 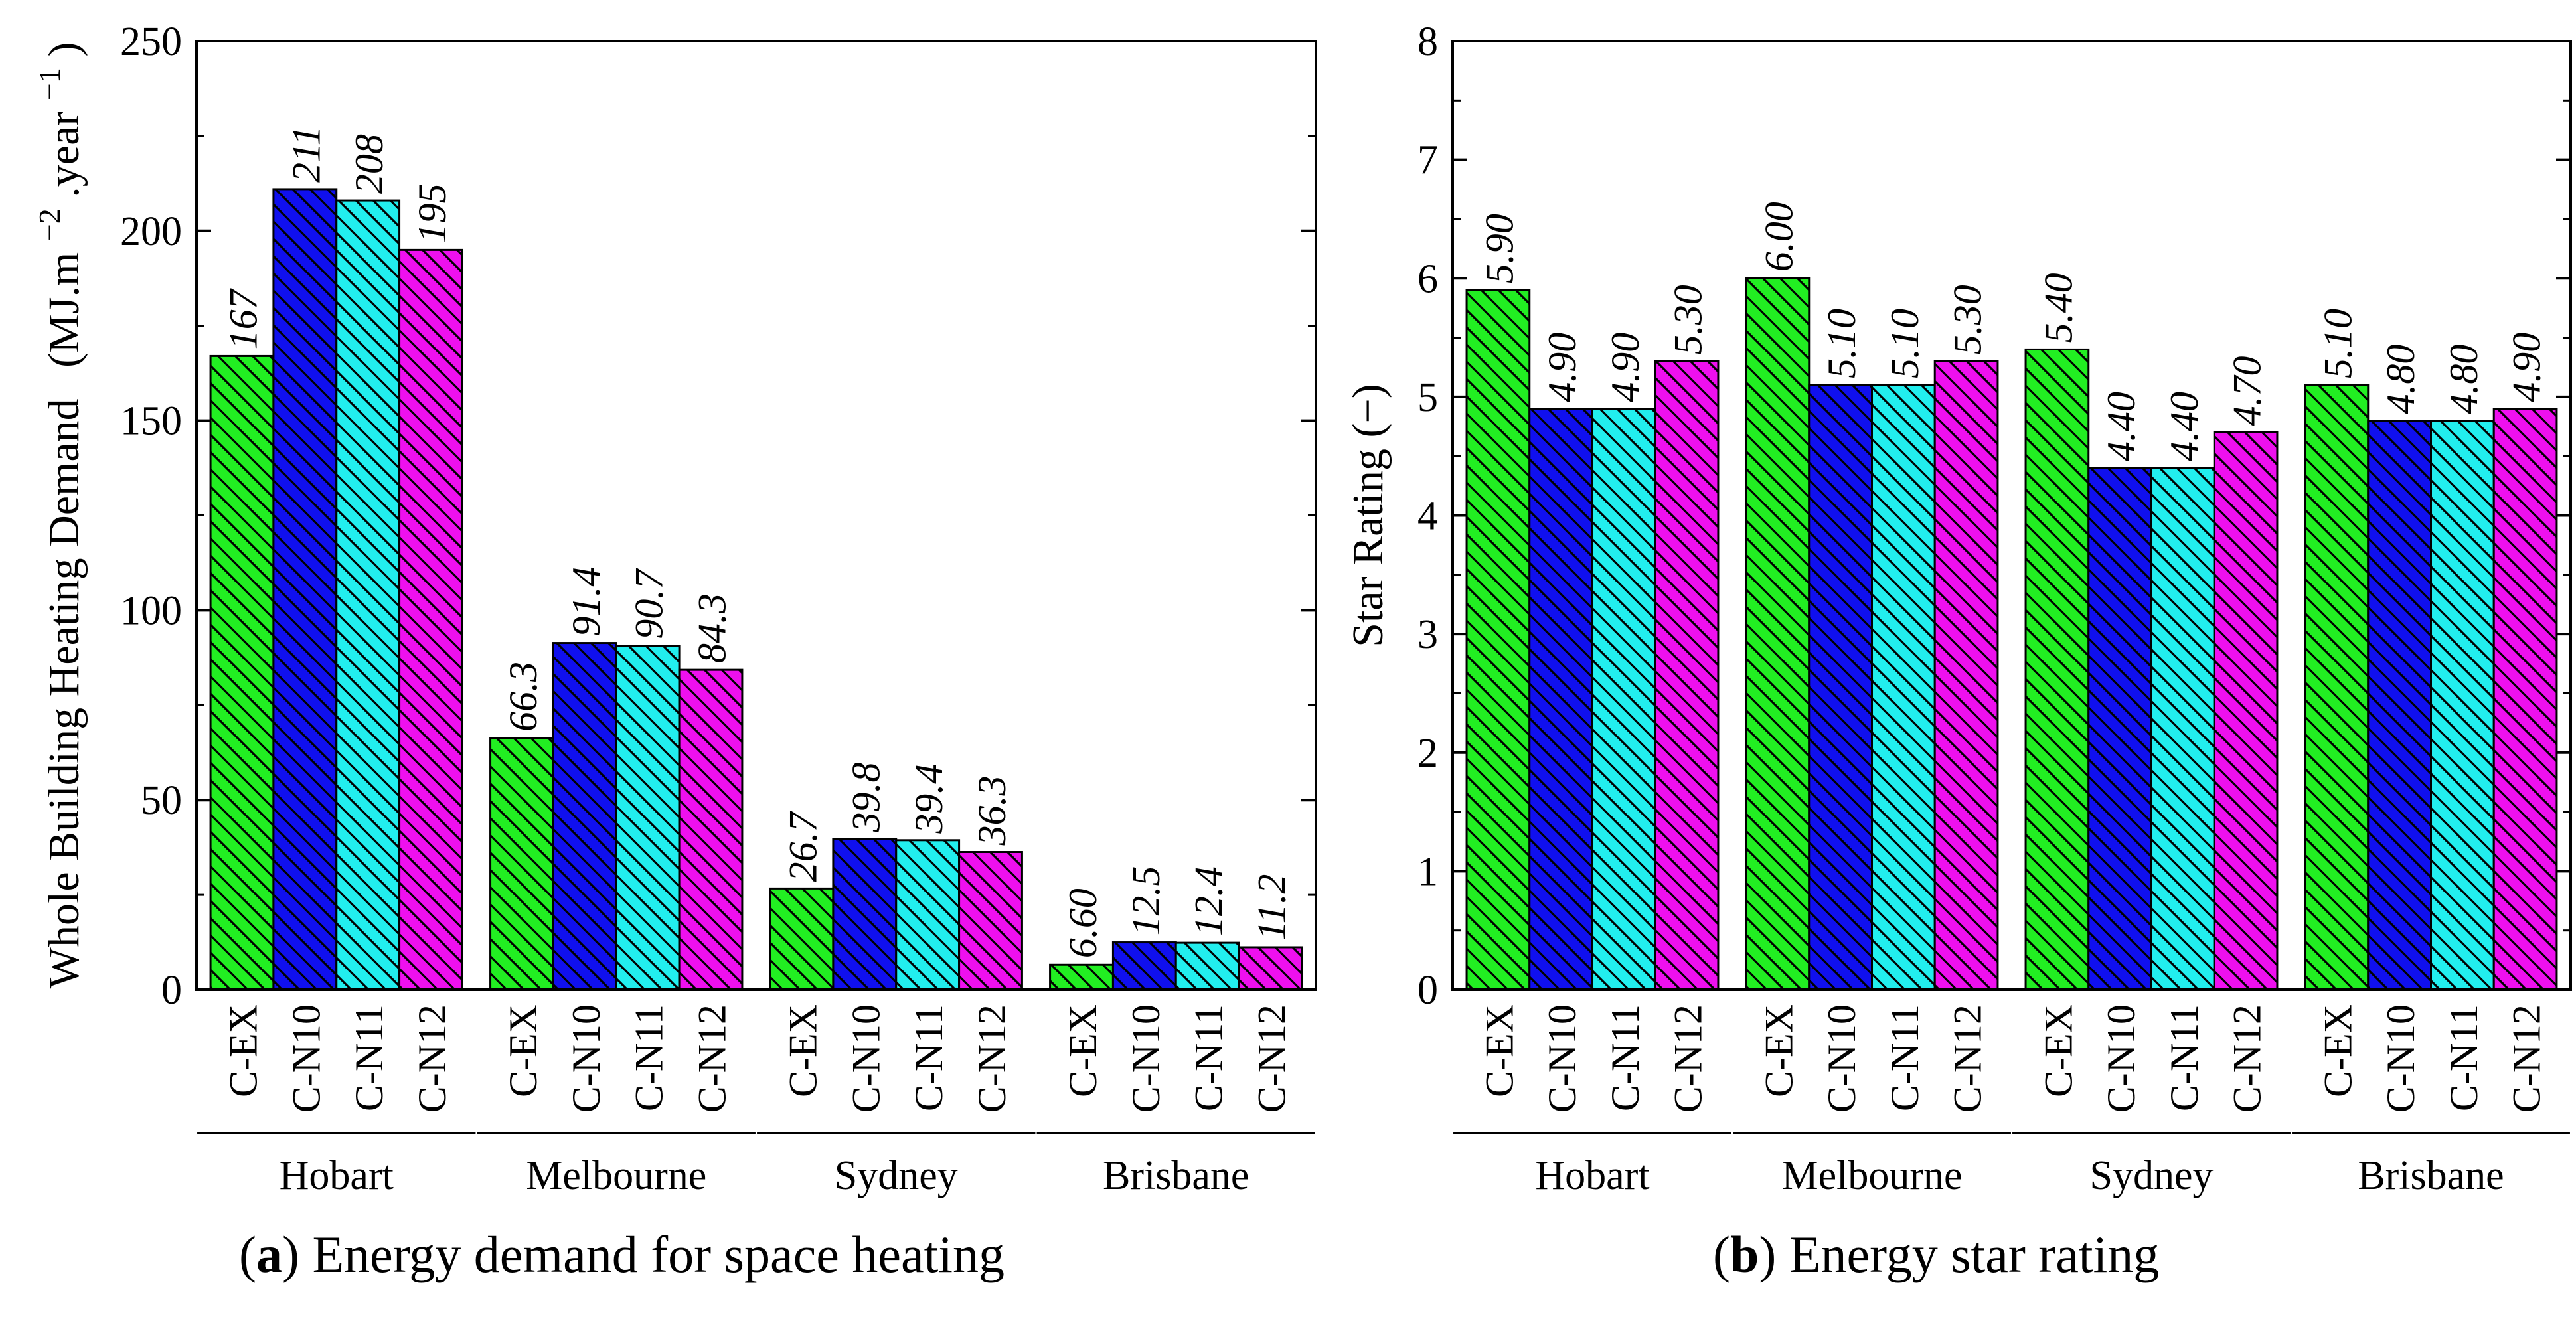 What do you see at coordinates (306, 154) in the screenshot?
I see `data-label-a-hobart-c-n10: 211` at bounding box center [306, 154].